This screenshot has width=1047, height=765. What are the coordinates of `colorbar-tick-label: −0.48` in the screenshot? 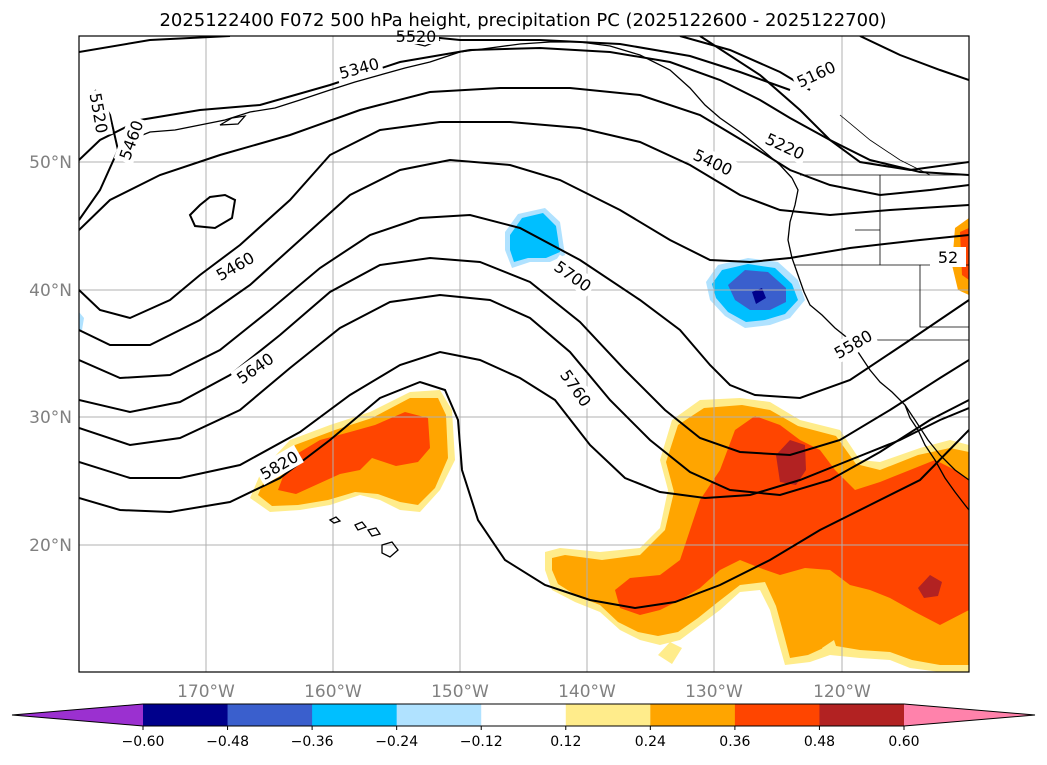 It's located at (227, 742).